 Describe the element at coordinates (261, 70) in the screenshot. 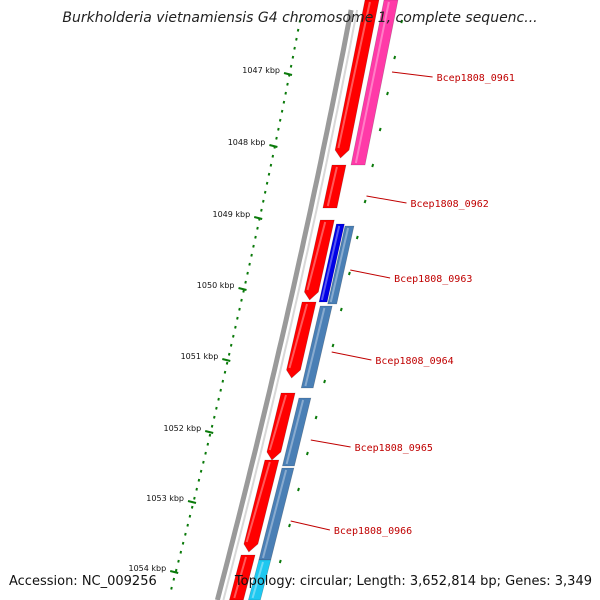

I see `scale-label: 1047 kbp` at that location.